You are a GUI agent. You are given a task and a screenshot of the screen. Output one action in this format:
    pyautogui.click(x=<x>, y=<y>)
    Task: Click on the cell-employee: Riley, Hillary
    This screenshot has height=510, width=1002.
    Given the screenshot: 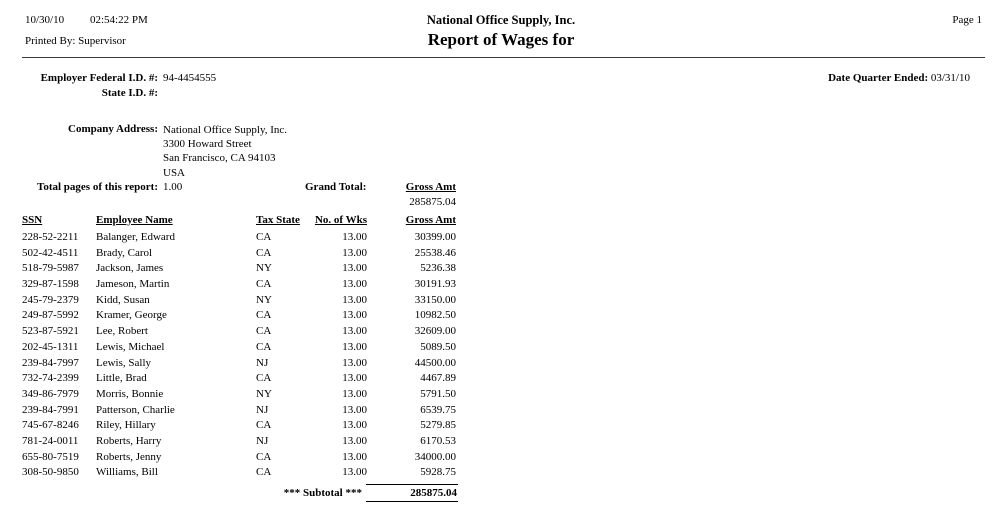 What is the action you would take?
    pyautogui.click(x=126, y=425)
    